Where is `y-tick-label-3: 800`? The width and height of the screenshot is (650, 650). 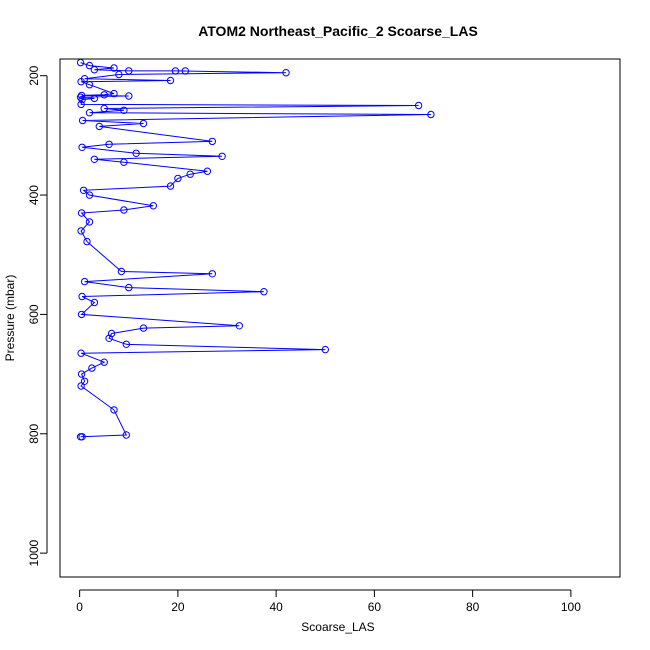
y-tick-label-3: 800 is located at coordinates (34, 433).